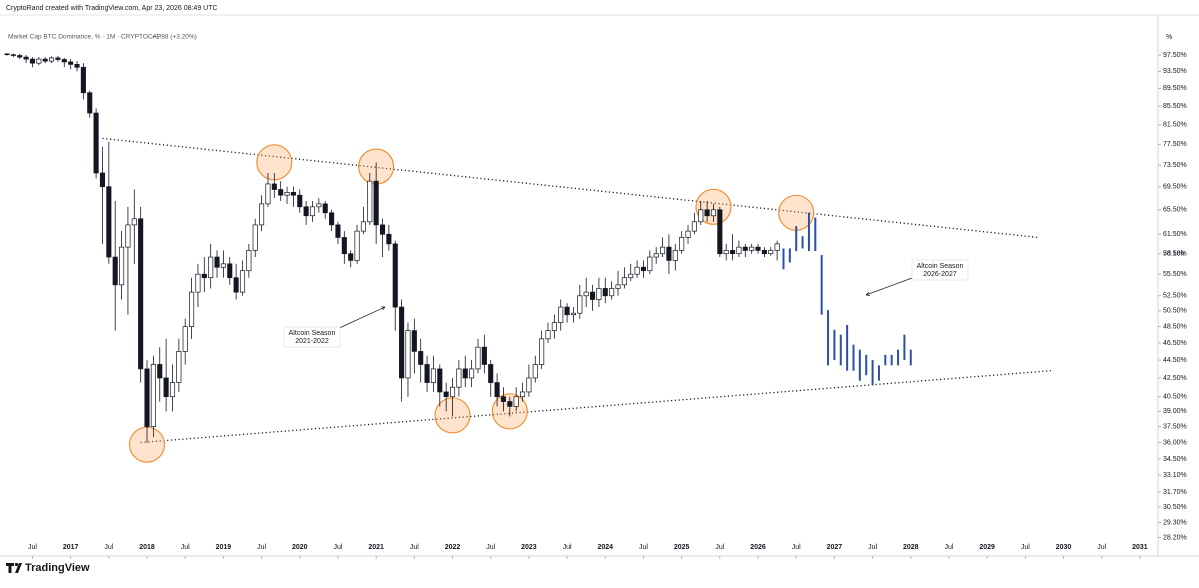 This screenshot has width=1199, height=588. Describe the element at coordinates (570, 188) in the screenshot. I see `trendline` at that location.